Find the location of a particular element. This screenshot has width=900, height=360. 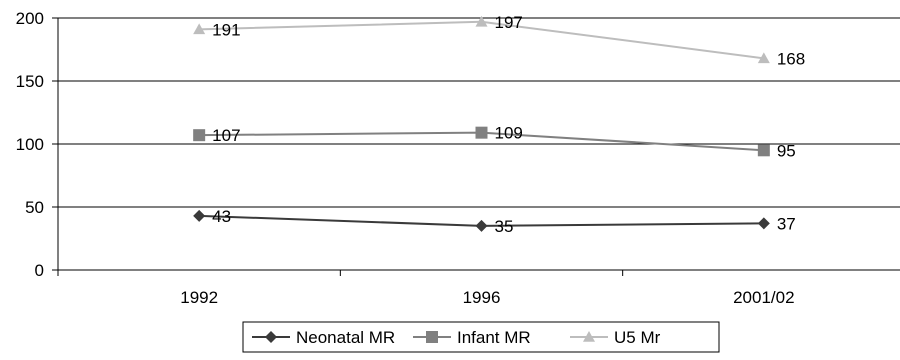

x-tick-label: 1992 is located at coordinates (199, 297).